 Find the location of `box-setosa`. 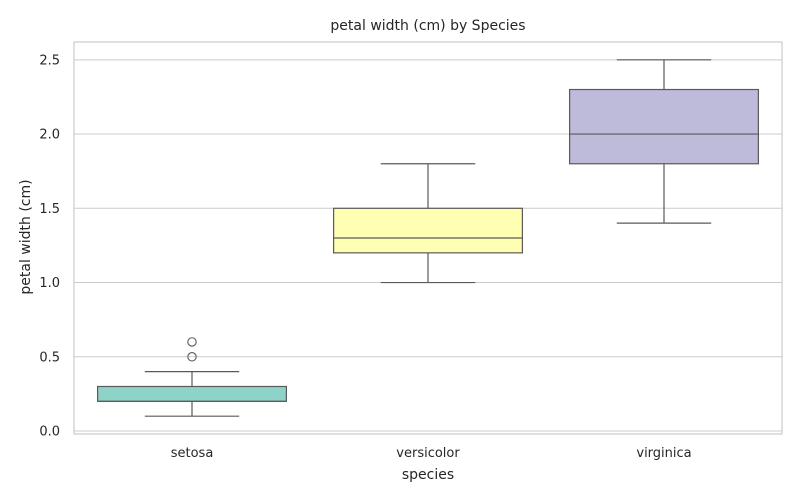

box-setosa is located at coordinates (192, 377).